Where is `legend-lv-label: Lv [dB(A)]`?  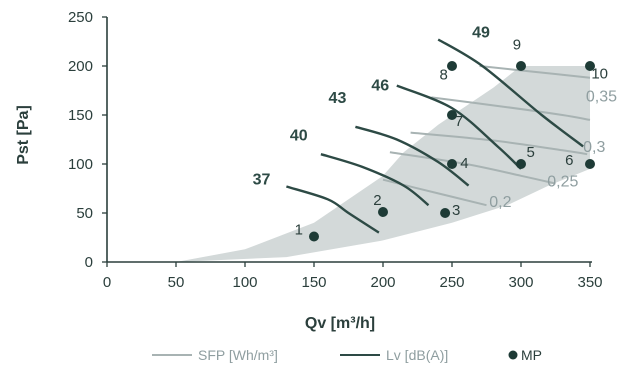
legend-lv-label: Lv [dB(A)] is located at coordinates (417, 355).